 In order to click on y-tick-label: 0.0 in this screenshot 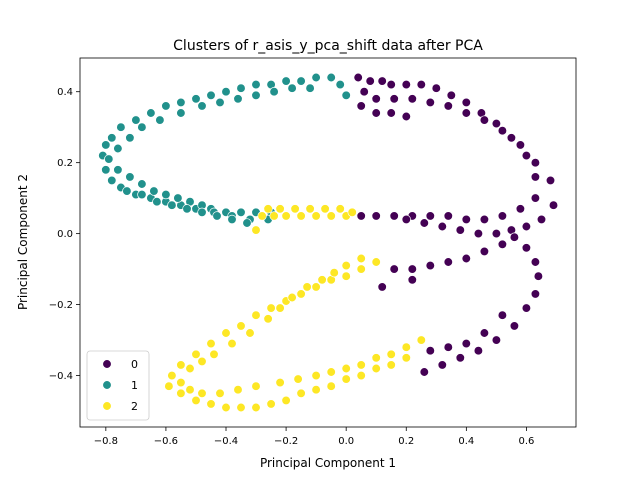, I will do `click(65, 234)`.